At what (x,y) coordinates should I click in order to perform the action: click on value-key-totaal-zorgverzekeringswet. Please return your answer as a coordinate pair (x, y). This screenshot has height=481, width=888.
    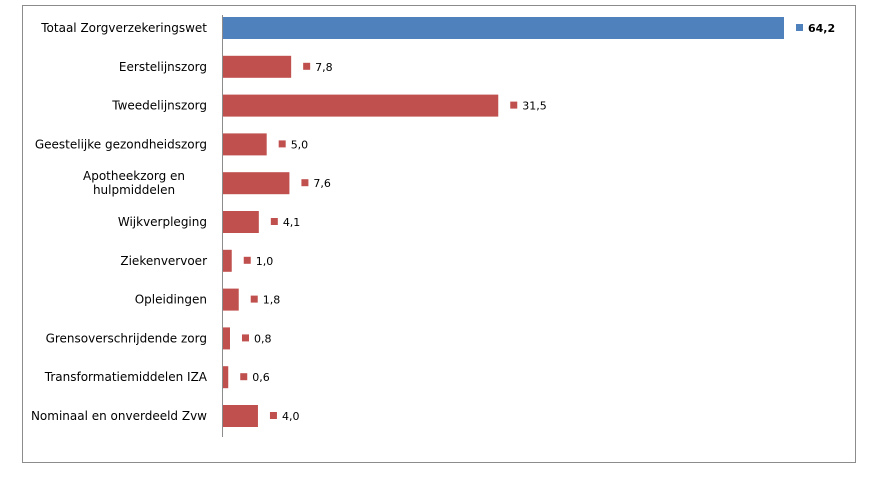
    Looking at the image, I should click on (799, 27).